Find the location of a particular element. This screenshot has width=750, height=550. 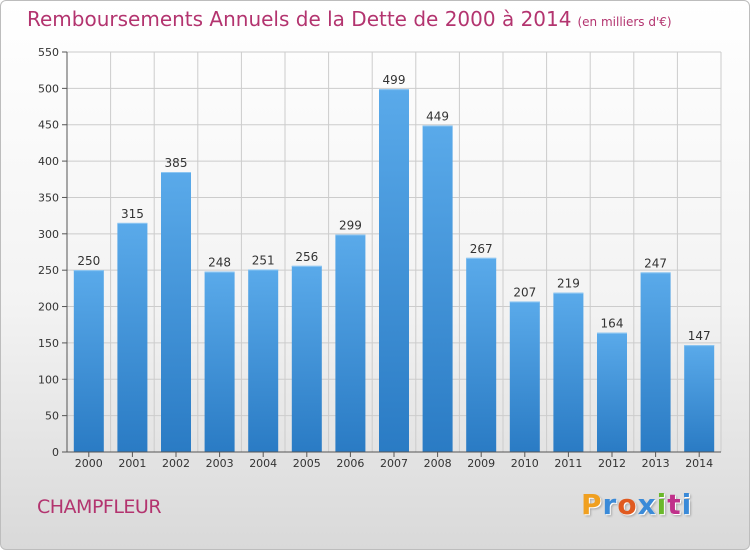

y-tick-label: 300 is located at coordinates (48, 234).